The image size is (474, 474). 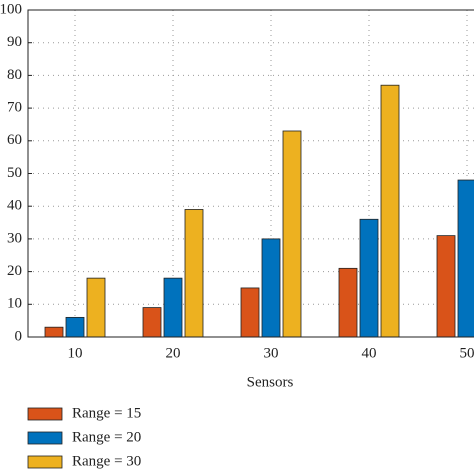 I want to click on y-tick-label: 20, so click(x=14, y=271).